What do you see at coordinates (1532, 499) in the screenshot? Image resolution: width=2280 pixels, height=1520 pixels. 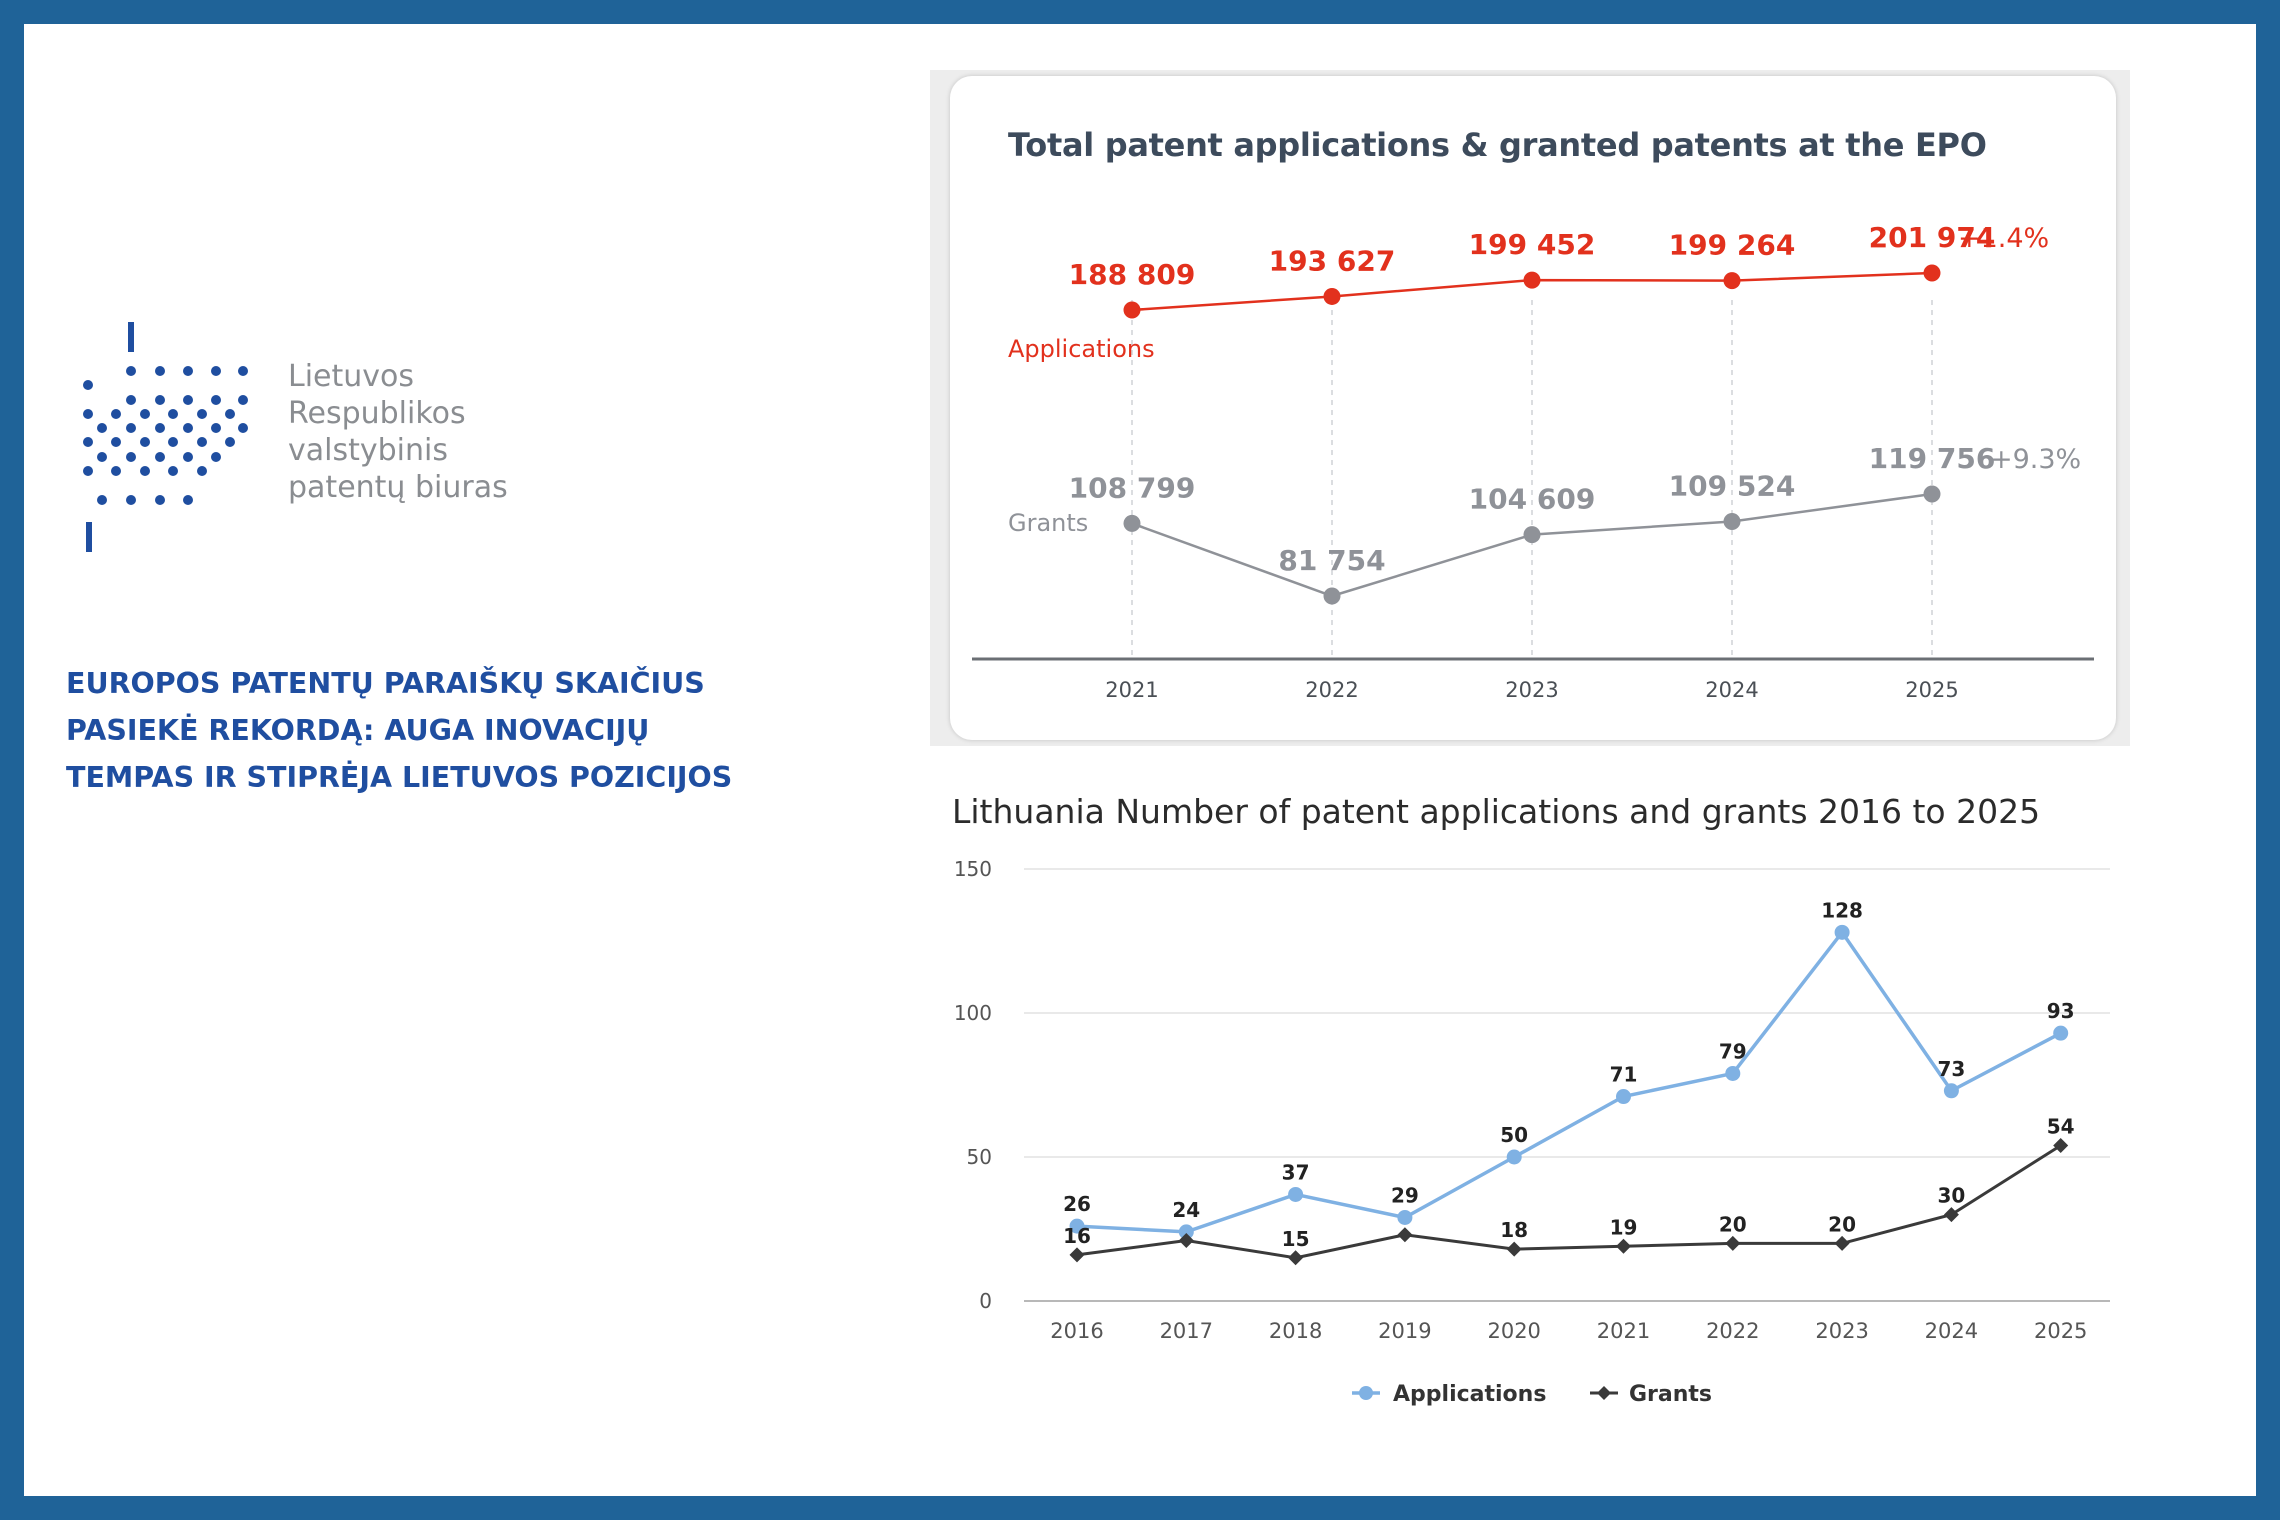 I see `epo-grants-label: 104 609` at bounding box center [1532, 499].